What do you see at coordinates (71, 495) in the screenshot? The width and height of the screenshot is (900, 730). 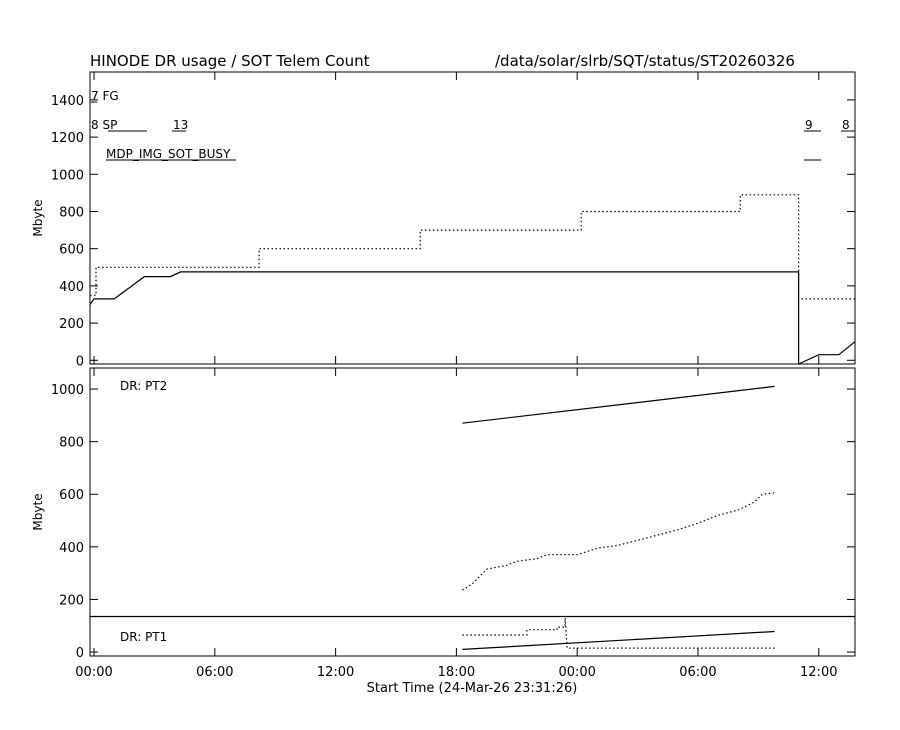 I see `bottom-y-tick-label: 600` at bounding box center [71, 495].